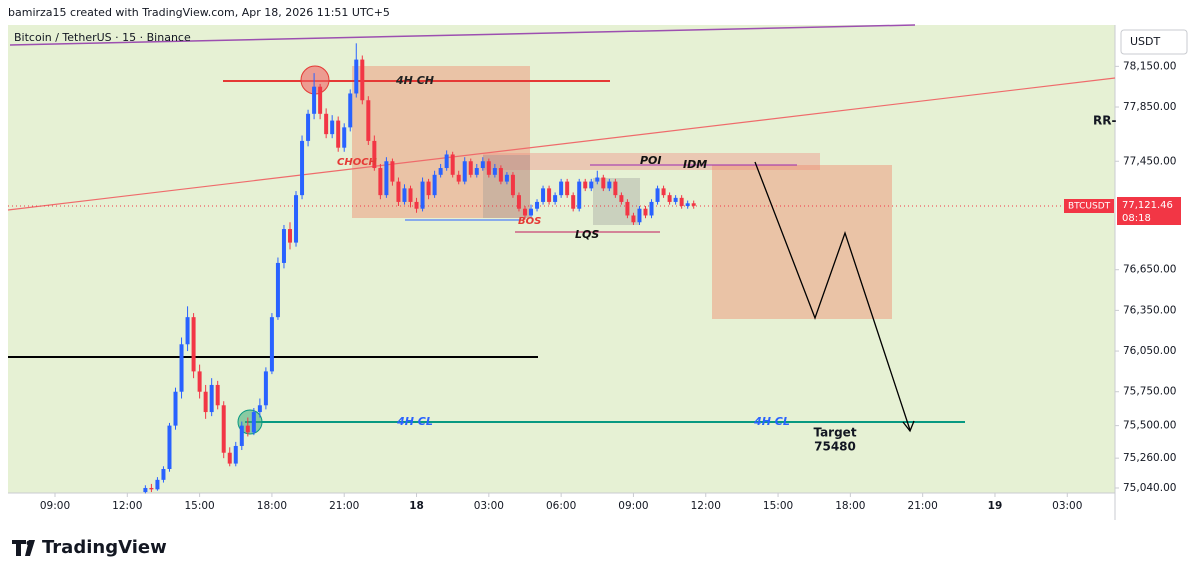 This screenshot has height=578, width=1200. Describe the element at coordinates (1149, 310) in the screenshot. I see `y-tick-label: 76,350.00` at that location.